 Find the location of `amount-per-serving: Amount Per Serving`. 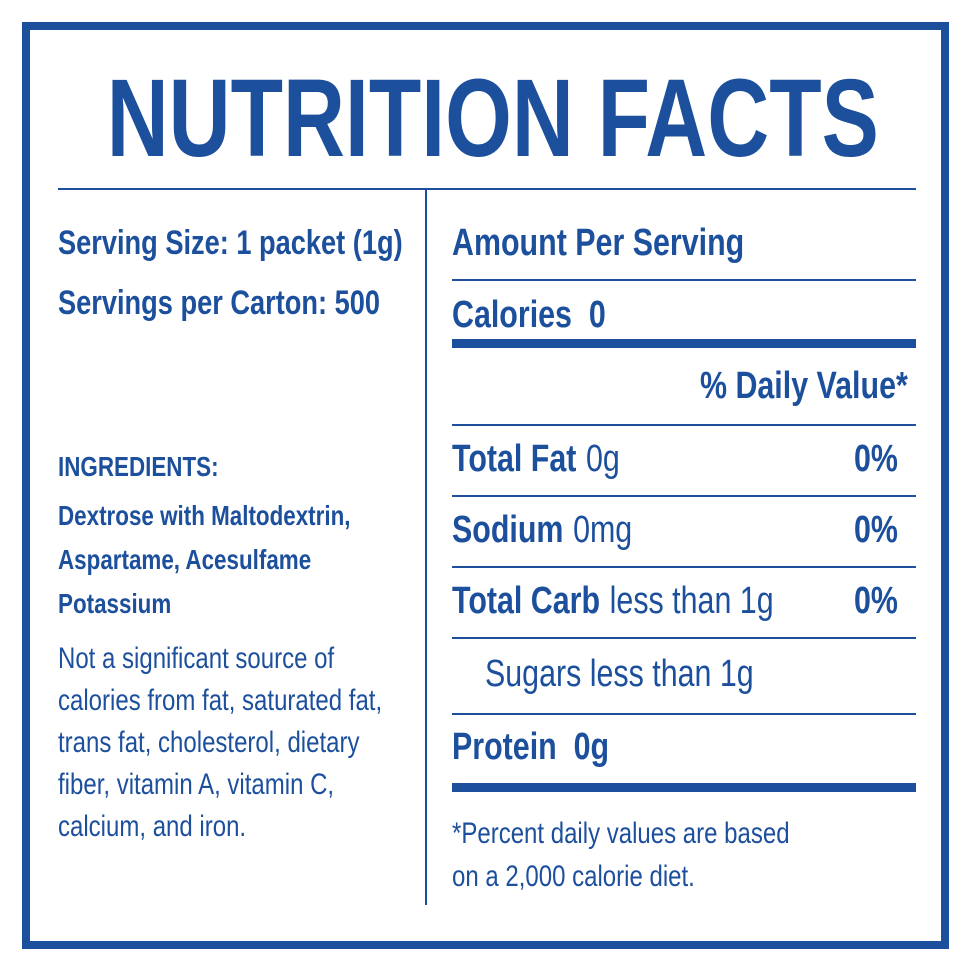

amount-per-serving: Amount Per Serving is located at coordinates (598, 243).